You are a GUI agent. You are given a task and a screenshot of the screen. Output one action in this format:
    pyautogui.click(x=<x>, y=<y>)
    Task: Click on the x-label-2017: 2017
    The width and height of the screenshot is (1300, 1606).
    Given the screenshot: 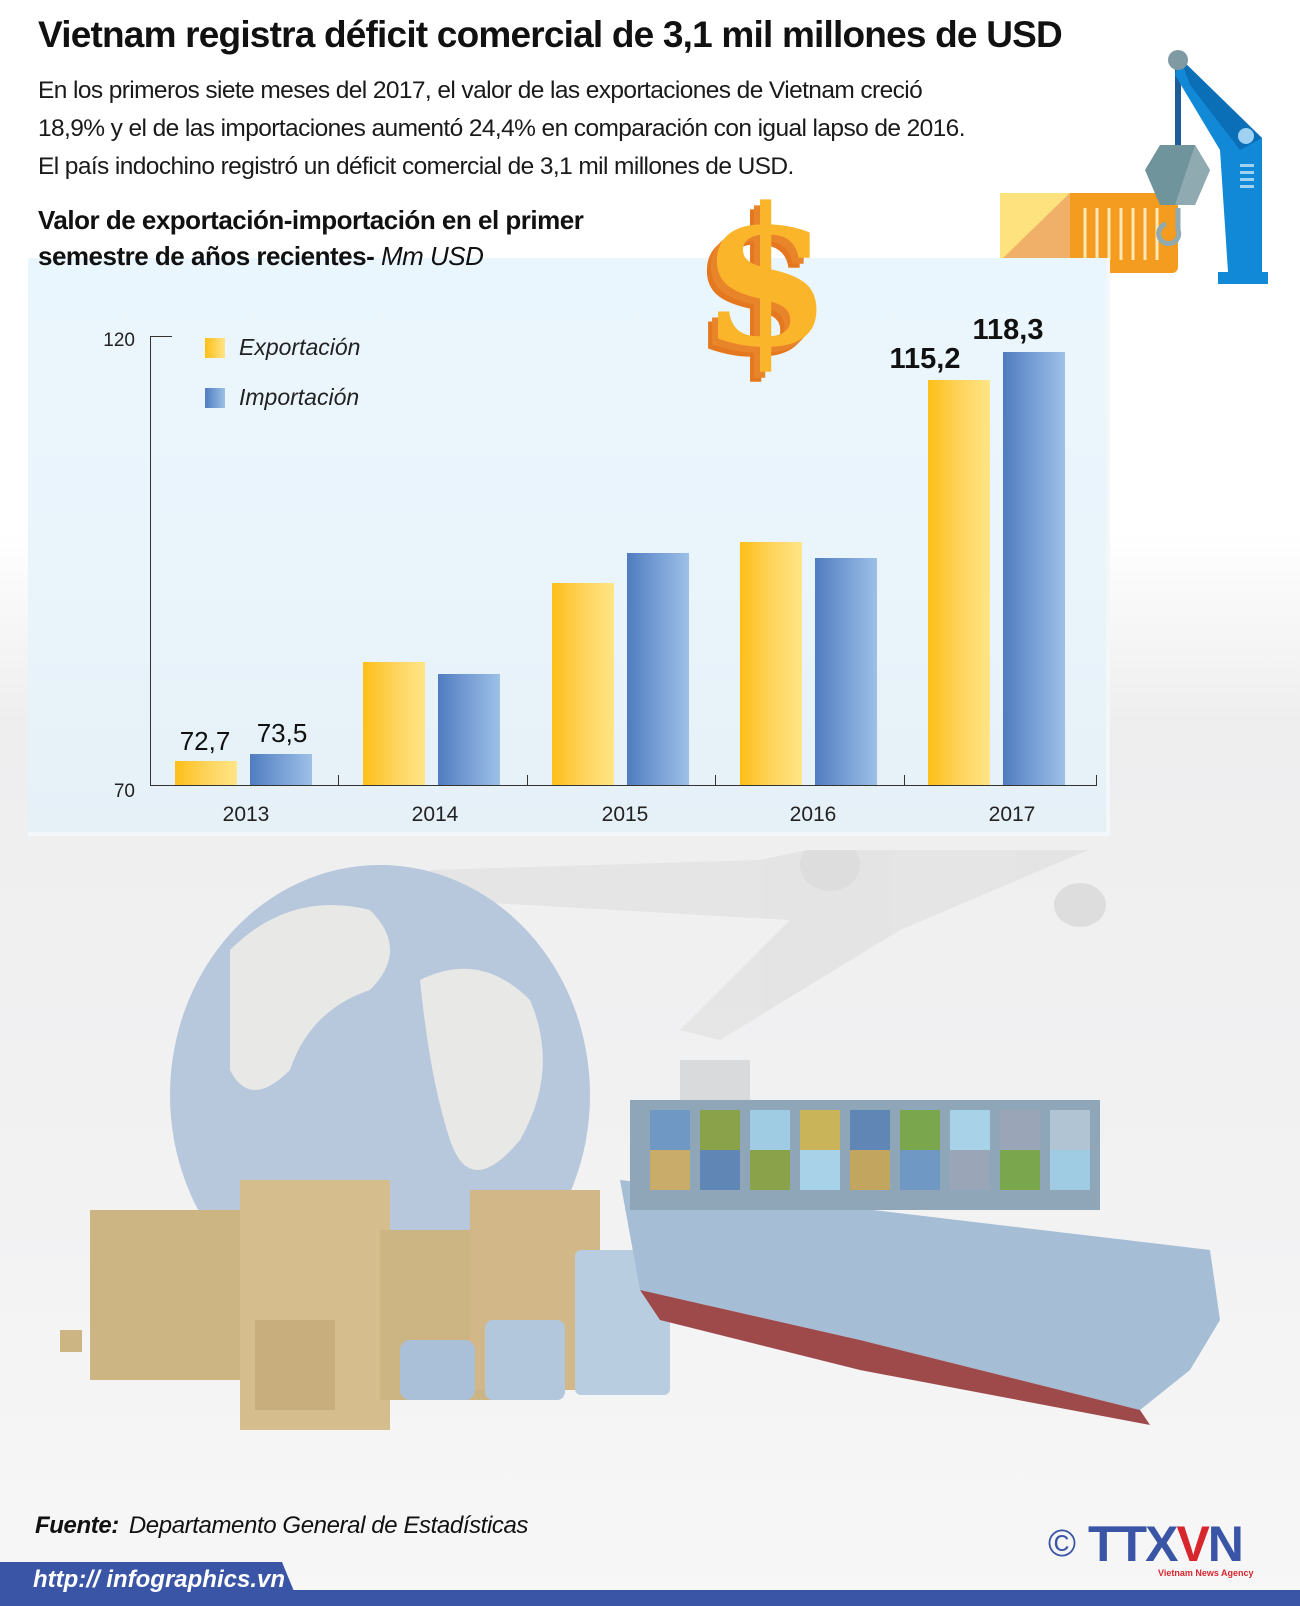 What is the action you would take?
    pyautogui.click(x=1012, y=814)
    